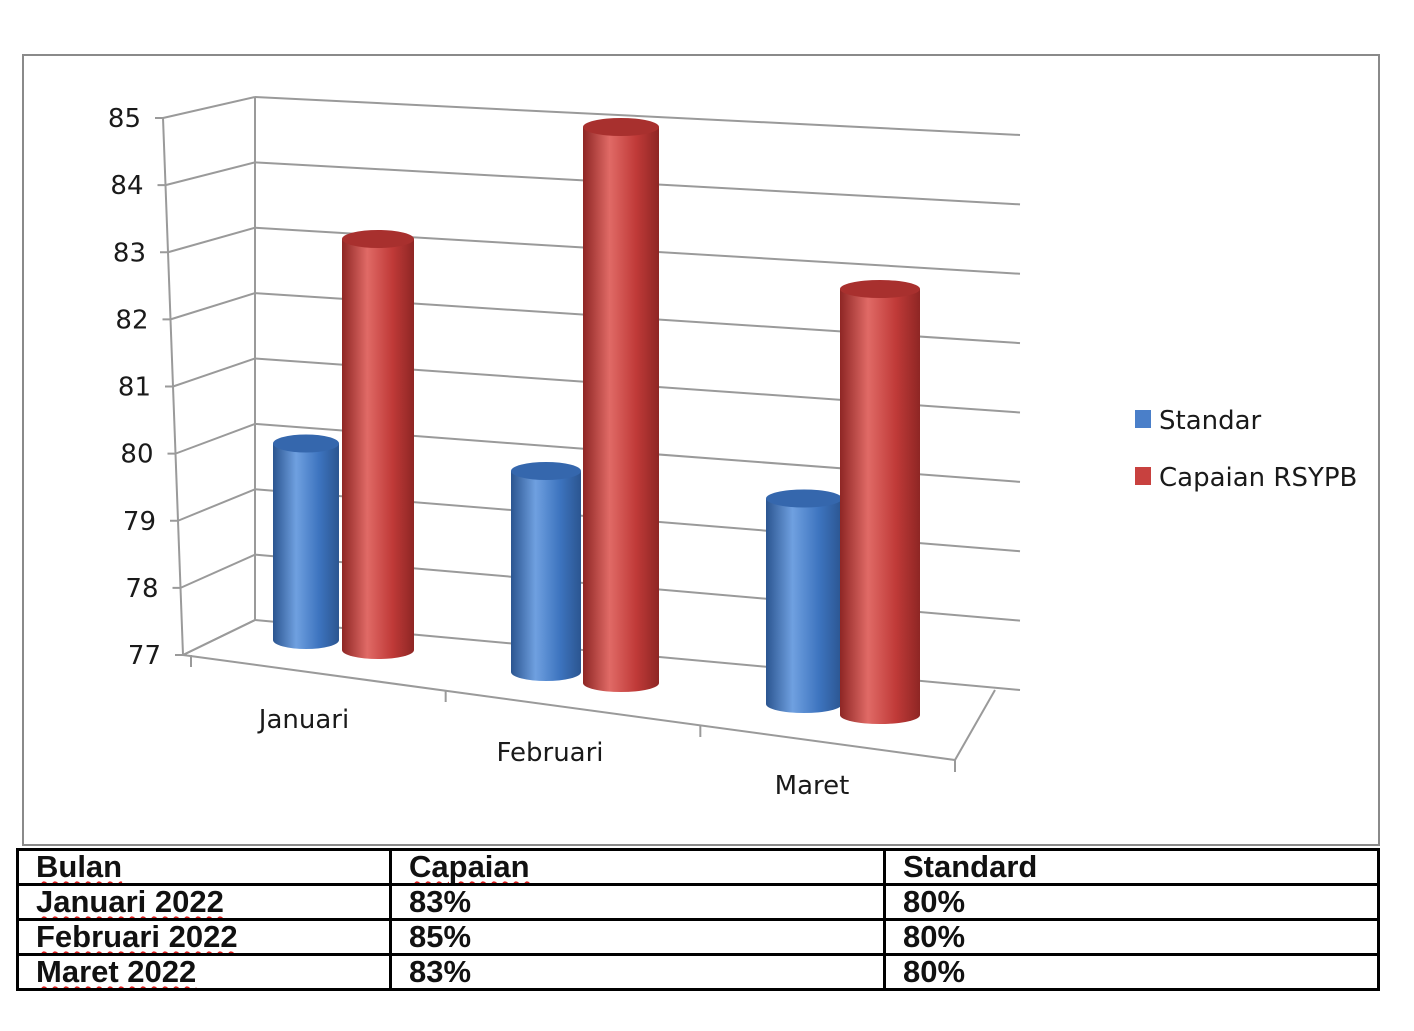 Image resolution: width=1414 pixels, height=1031 pixels. Describe the element at coordinates (129, 253) in the screenshot. I see `y-tick-label: 83` at that location.